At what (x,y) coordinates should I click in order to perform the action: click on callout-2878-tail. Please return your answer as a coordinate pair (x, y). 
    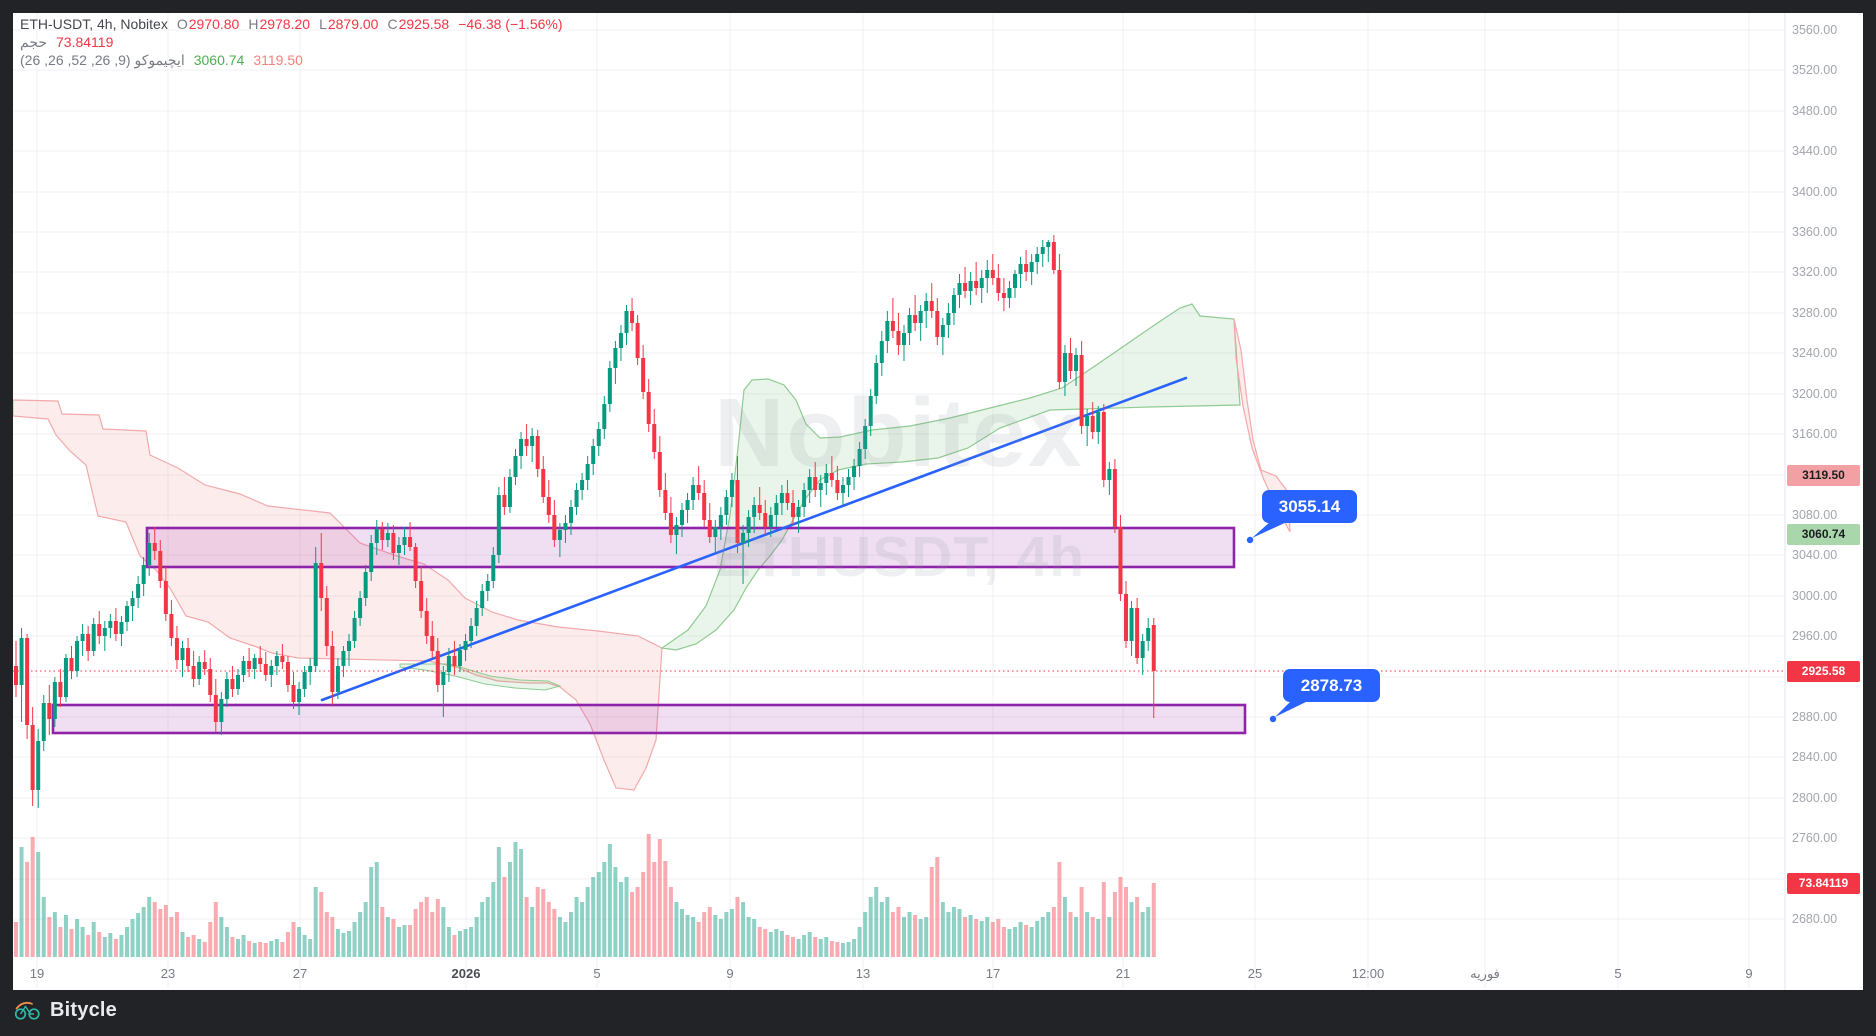
    Looking at the image, I should click on (1292, 708).